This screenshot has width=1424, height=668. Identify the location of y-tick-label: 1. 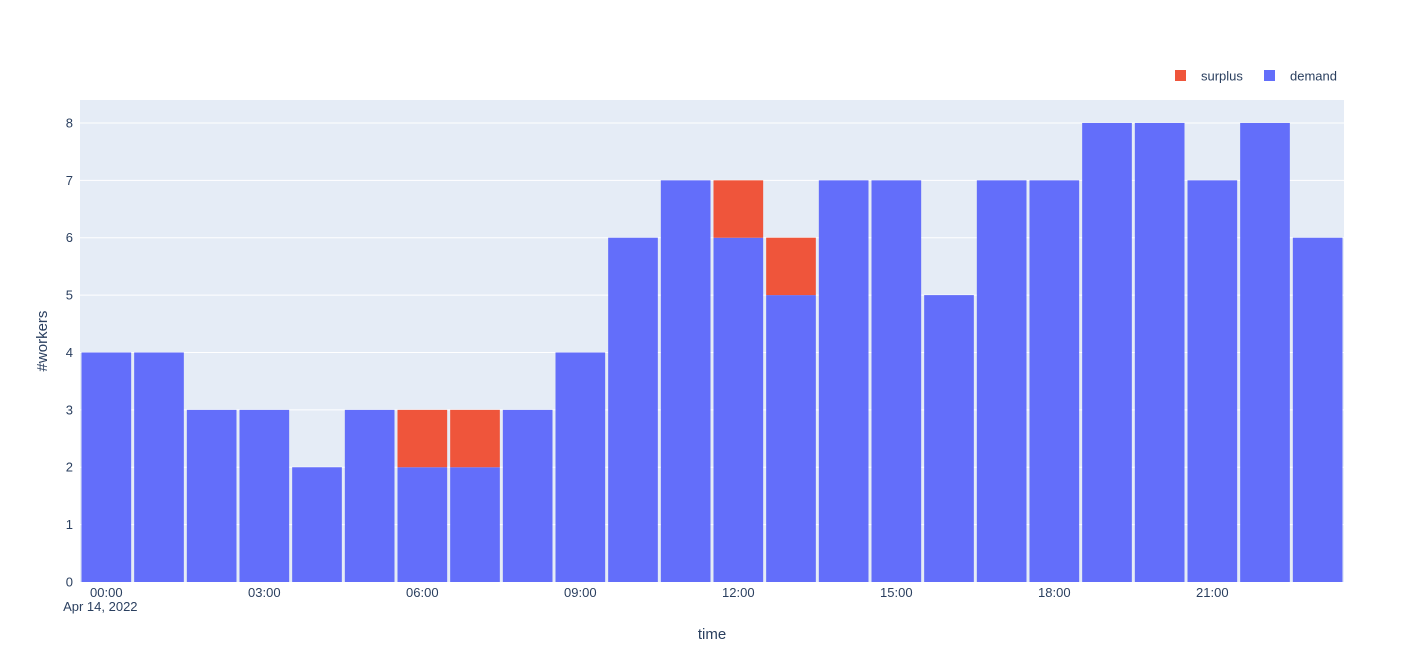
(69, 524).